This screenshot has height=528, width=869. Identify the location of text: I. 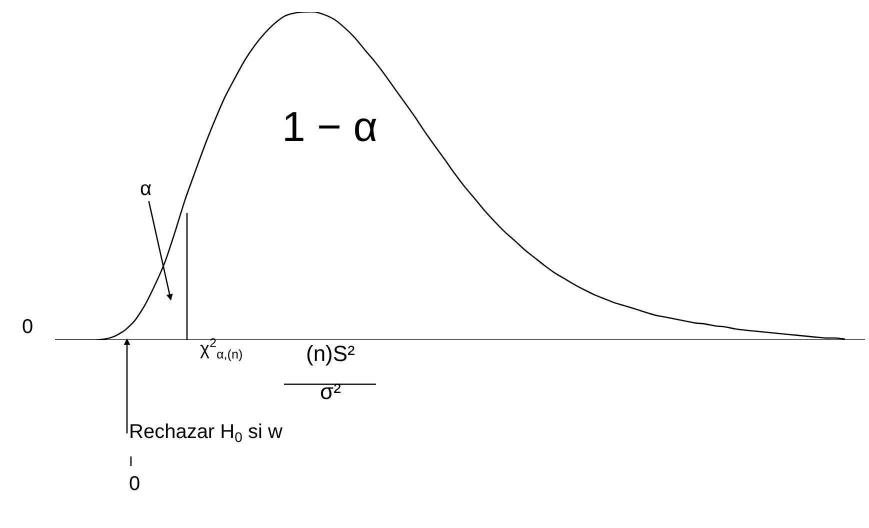
(131, 461).